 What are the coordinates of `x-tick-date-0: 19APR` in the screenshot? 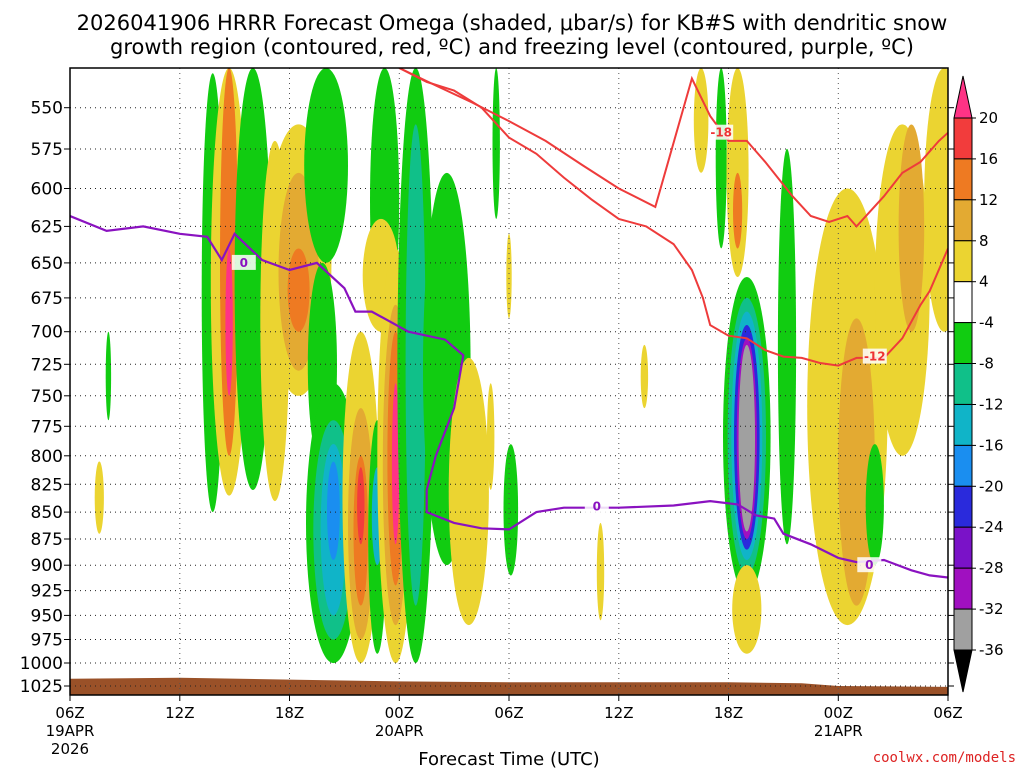 It's located at (70, 731).